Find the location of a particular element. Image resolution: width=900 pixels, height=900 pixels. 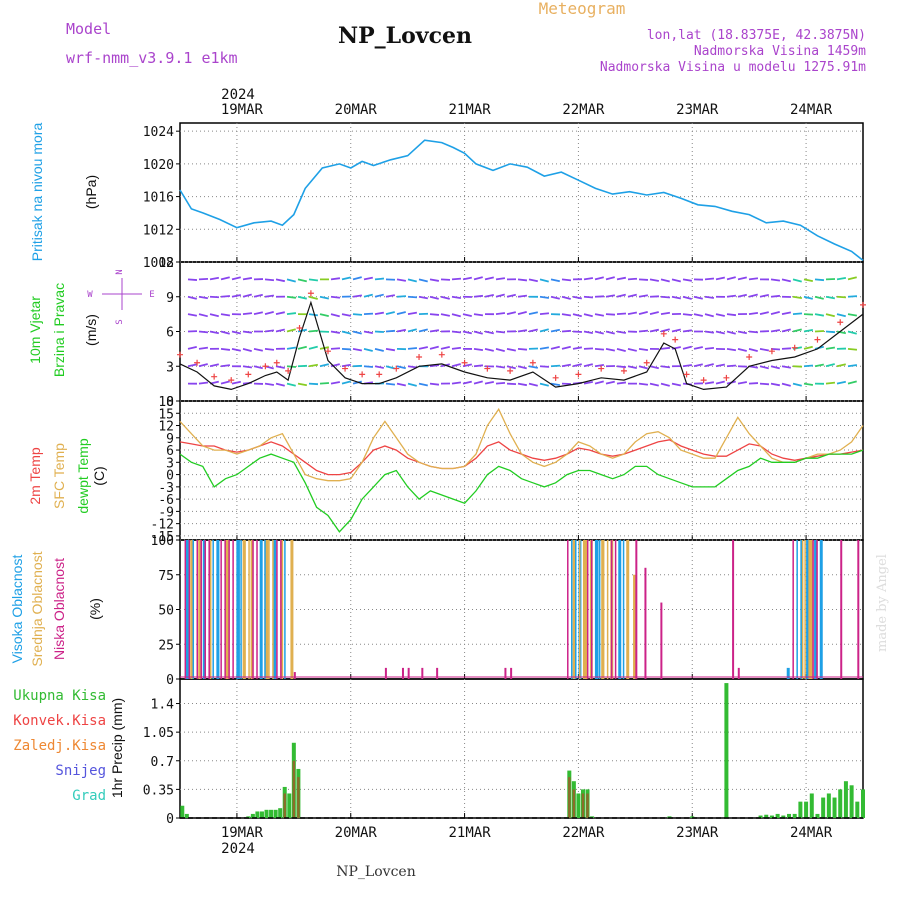

pressure-line is located at coordinates (521, 200).